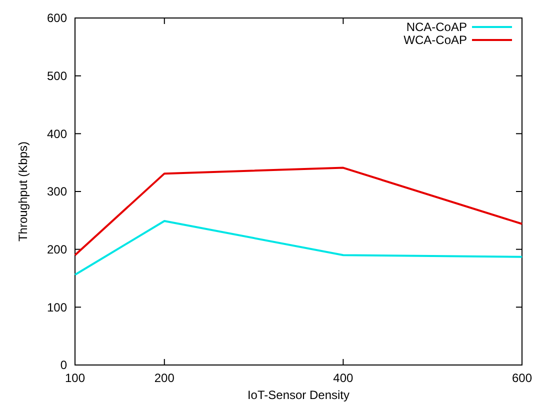 This screenshot has width=544, height=405. What do you see at coordinates (436, 27) in the screenshot?
I see `legend-label: NCA-CoAP` at bounding box center [436, 27].